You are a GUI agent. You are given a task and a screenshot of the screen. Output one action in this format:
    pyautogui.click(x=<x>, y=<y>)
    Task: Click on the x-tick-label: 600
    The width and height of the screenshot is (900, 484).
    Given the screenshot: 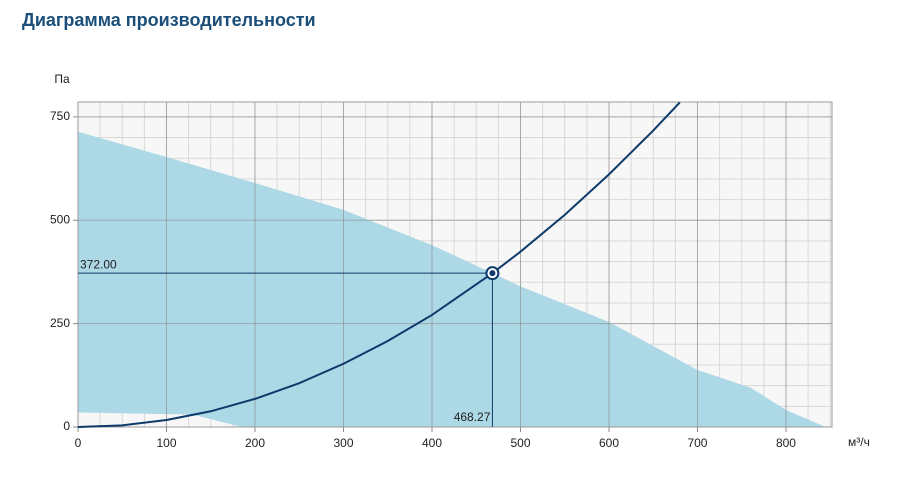 What is the action you would take?
    pyautogui.click(x=609, y=443)
    